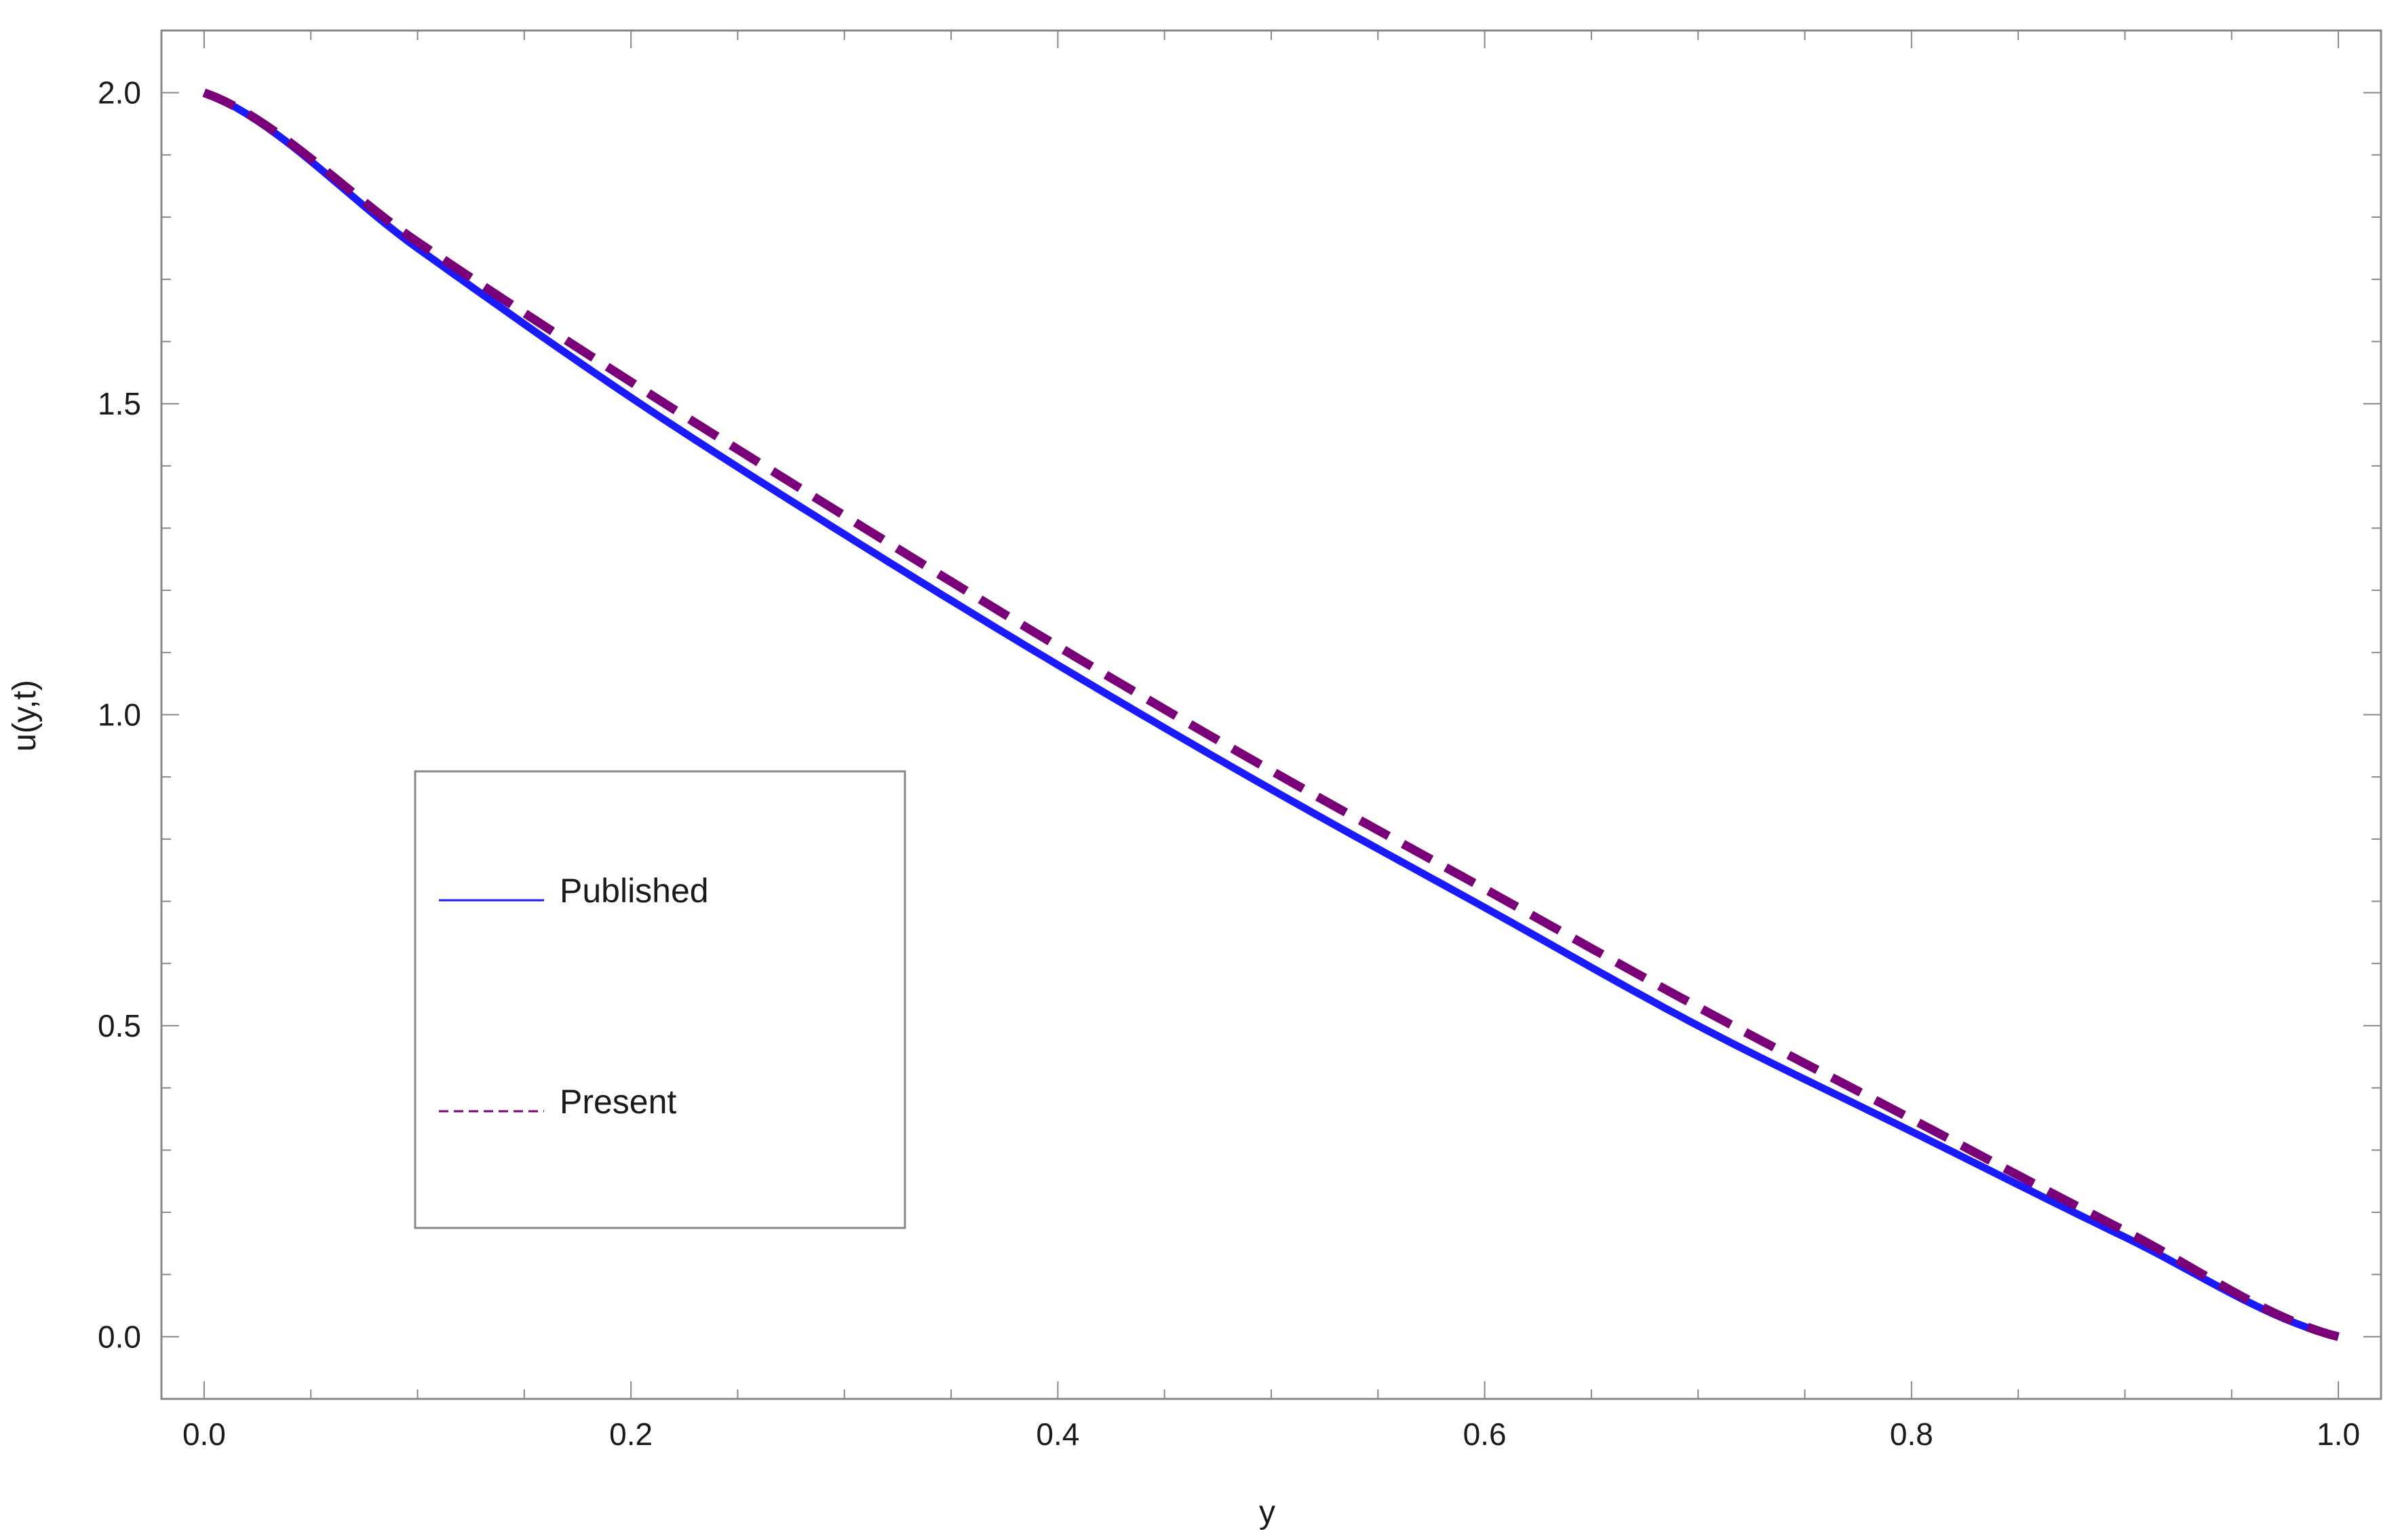 This screenshot has height=1540, width=2398. I want to click on y-axis-label: u(y,t), so click(25, 716).